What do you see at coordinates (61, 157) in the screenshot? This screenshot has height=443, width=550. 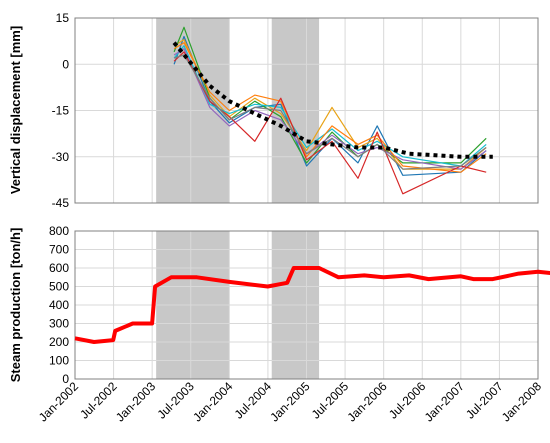 I see `displacement-y-tick-label: -30` at bounding box center [61, 157].